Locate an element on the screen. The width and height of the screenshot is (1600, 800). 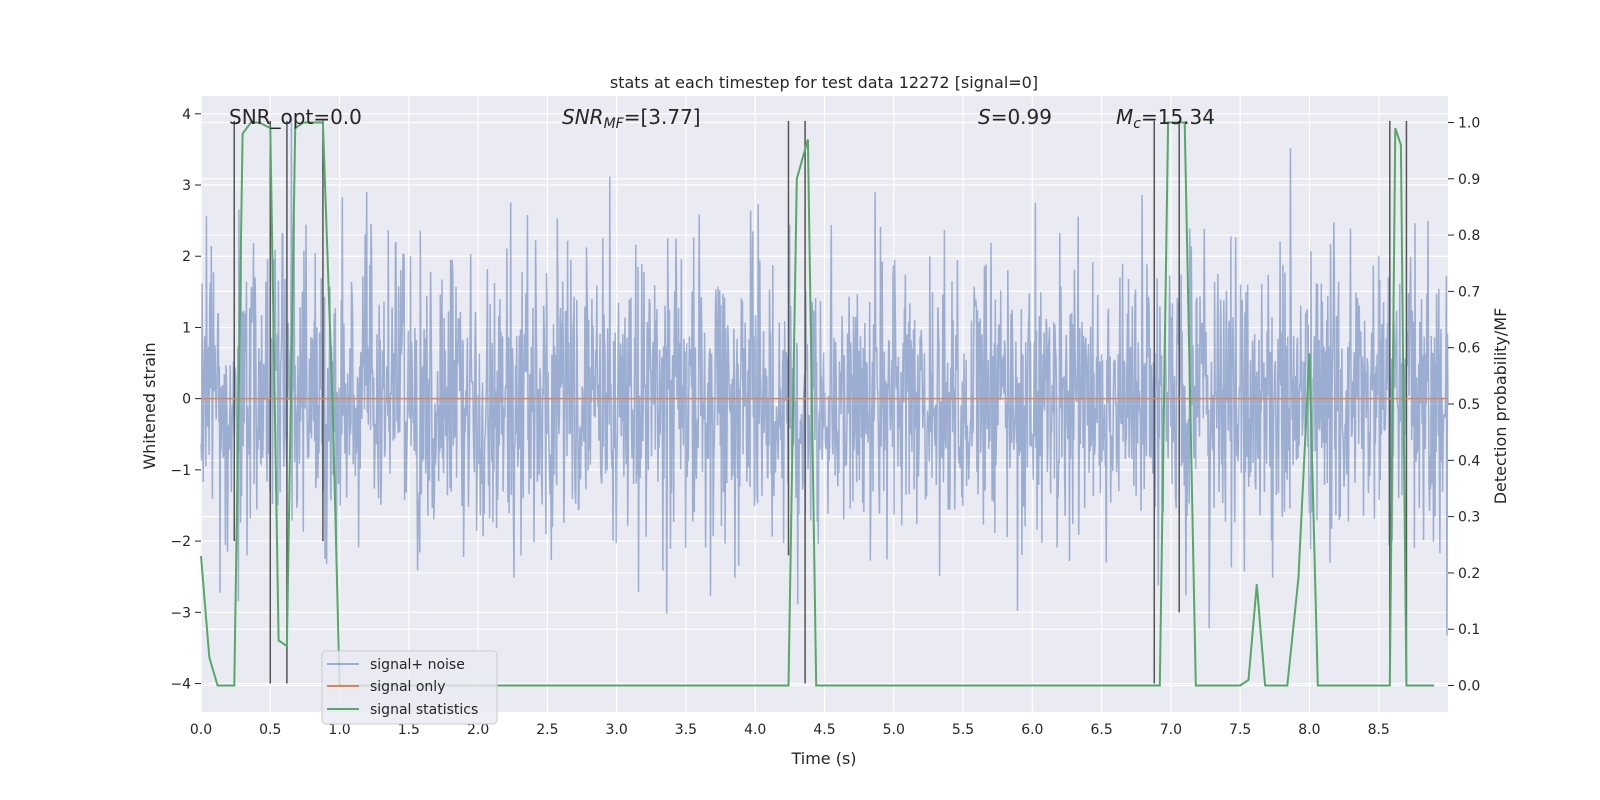
y2-tick-label-1: 0.9 is located at coordinates (1469, 180).